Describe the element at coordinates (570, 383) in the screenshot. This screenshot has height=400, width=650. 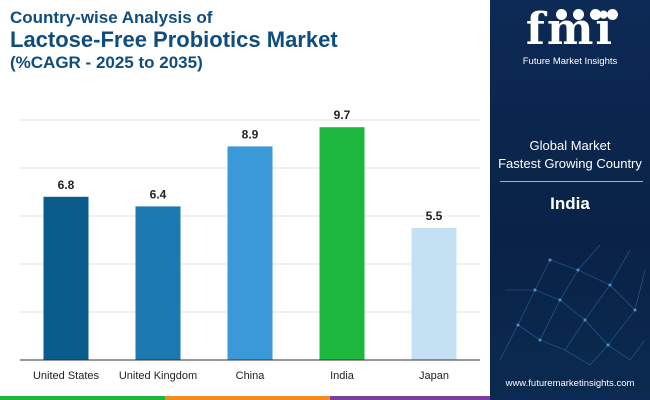
I see `website-url: www.futuremarketinsights.com` at that location.